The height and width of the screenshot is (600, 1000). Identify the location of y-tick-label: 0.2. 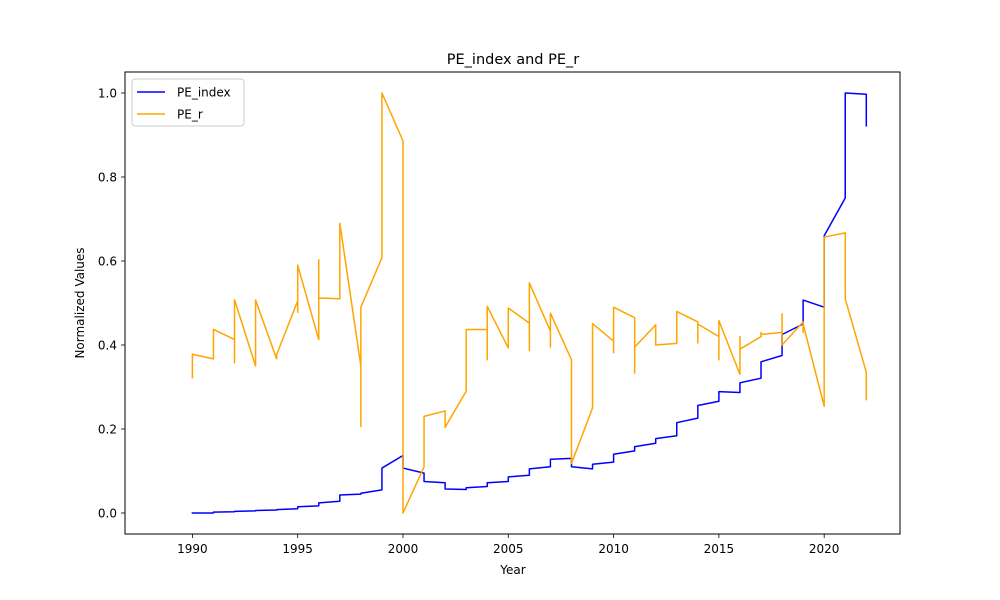
(107, 430).